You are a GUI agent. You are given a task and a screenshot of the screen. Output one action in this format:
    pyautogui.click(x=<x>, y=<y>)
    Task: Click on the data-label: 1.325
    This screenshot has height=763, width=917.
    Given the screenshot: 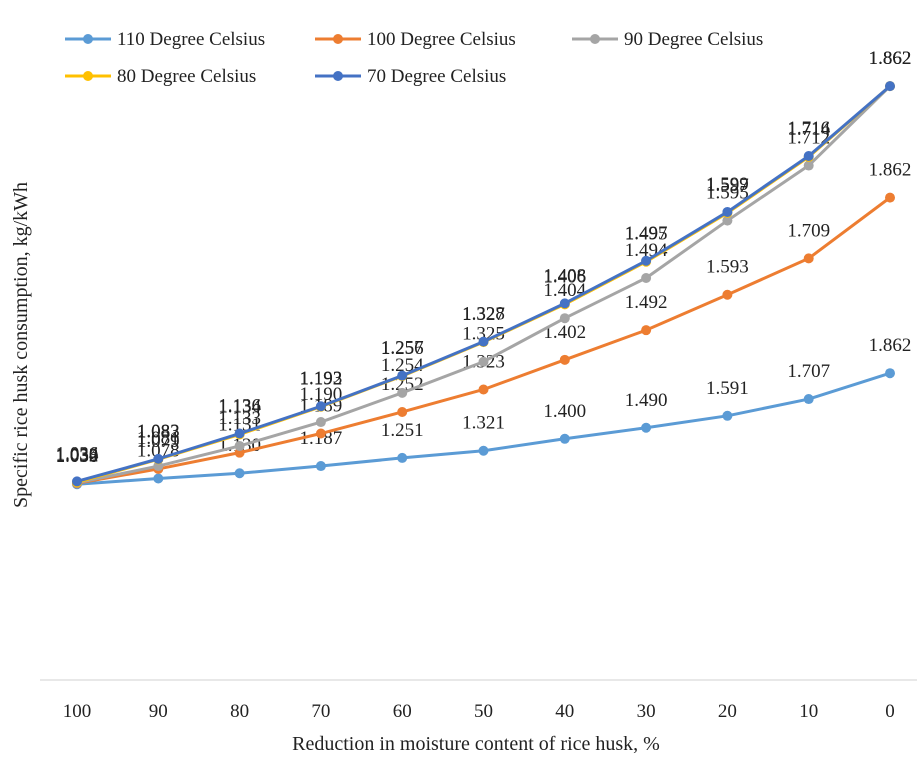 What is the action you would take?
    pyautogui.click(x=483, y=334)
    